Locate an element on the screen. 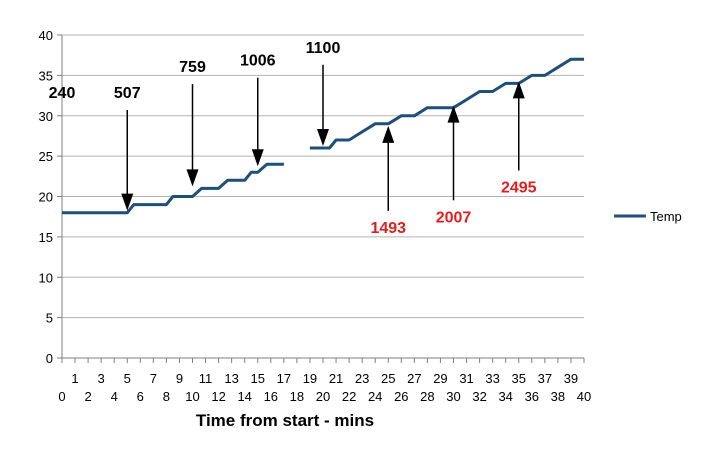 The width and height of the screenshot is (720, 453). annotation-label: 507 is located at coordinates (127, 93).